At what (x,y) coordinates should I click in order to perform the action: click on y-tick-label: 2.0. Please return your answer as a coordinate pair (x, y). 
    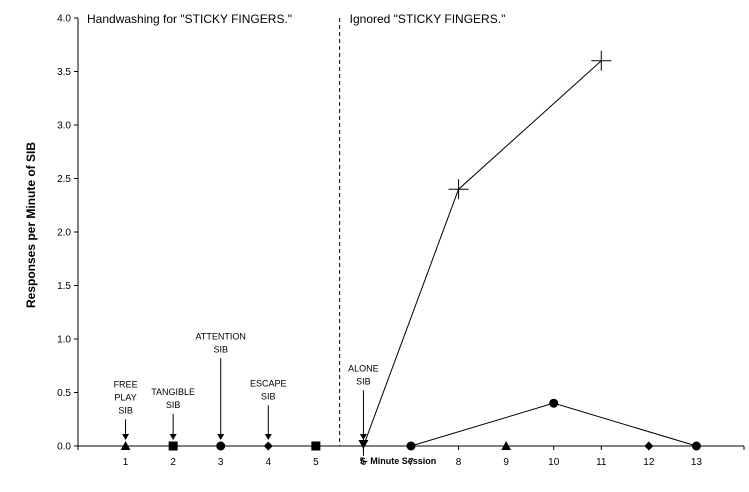
    Looking at the image, I should click on (64, 233).